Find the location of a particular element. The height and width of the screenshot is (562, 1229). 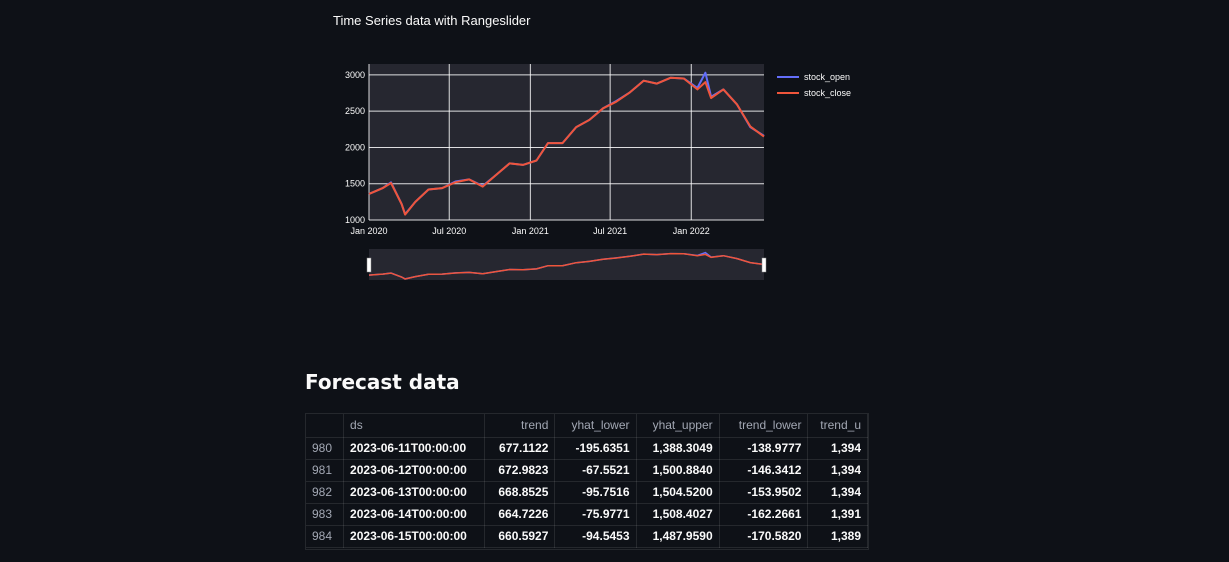

rangeslider-handle-right is located at coordinates (764, 265).